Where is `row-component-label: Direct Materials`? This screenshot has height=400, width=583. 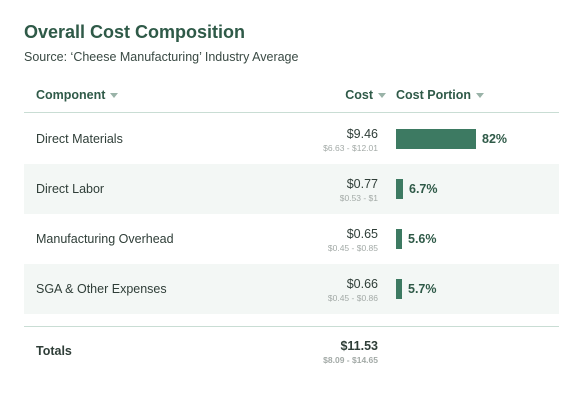 row-component-label: Direct Materials is located at coordinates (79, 139).